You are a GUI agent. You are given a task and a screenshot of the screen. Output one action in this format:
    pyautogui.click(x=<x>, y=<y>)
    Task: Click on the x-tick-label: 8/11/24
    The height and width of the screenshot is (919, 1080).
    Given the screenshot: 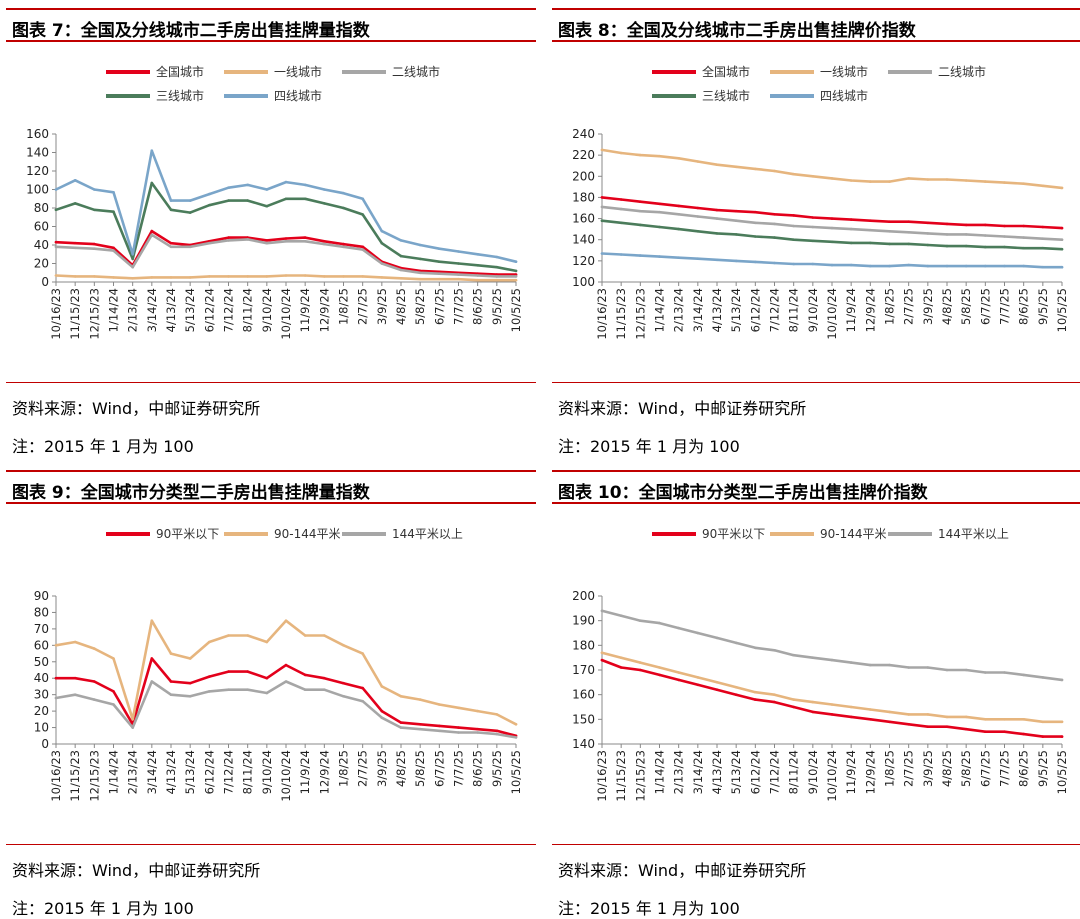 What is the action you would take?
    pyautogui.click(x=794, y=310)
    